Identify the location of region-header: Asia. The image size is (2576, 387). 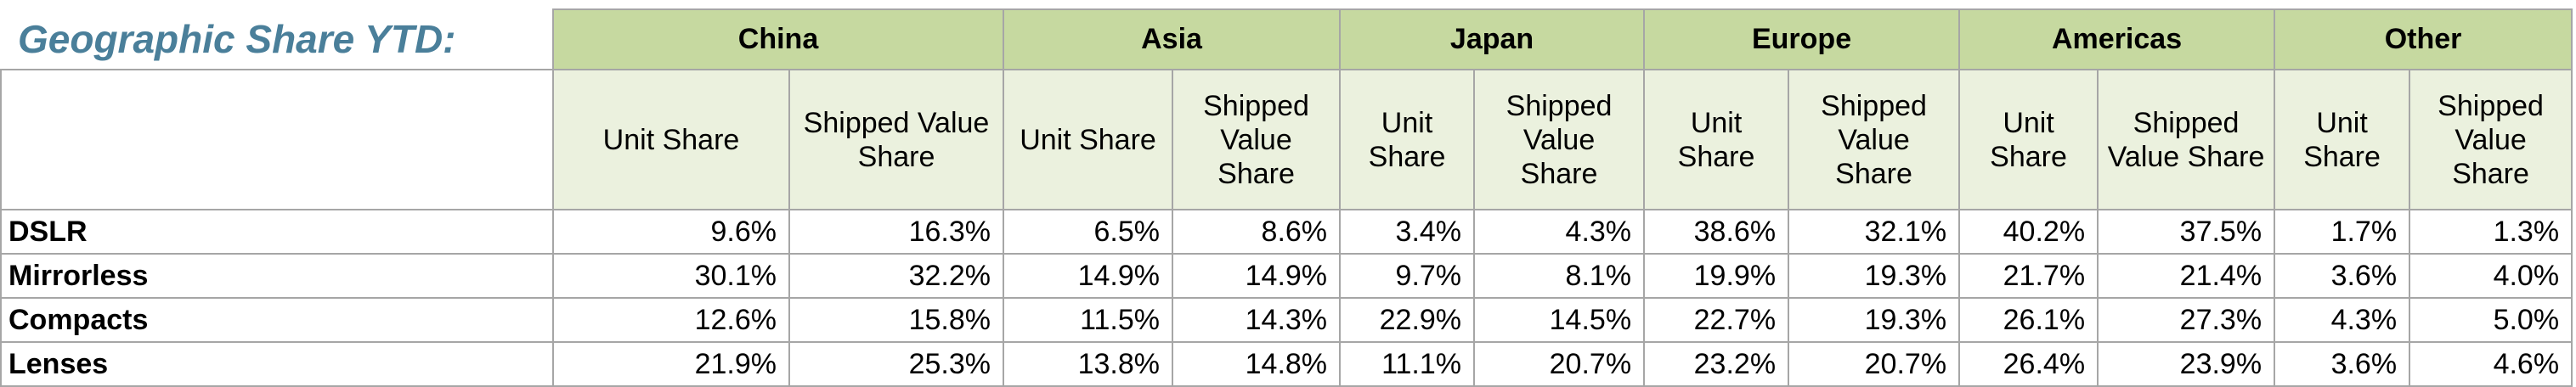
(1172, 39).